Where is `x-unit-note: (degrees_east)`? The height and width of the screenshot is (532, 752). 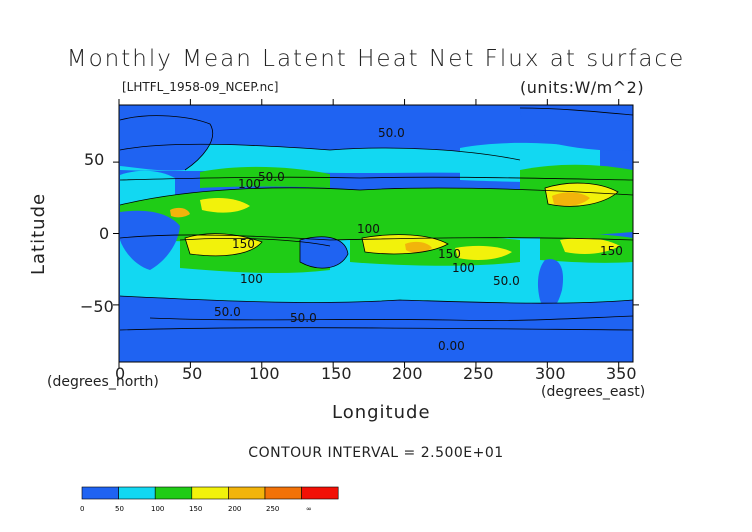
x-unit-note: (degrees_east) is located at coordinates (593, 392).